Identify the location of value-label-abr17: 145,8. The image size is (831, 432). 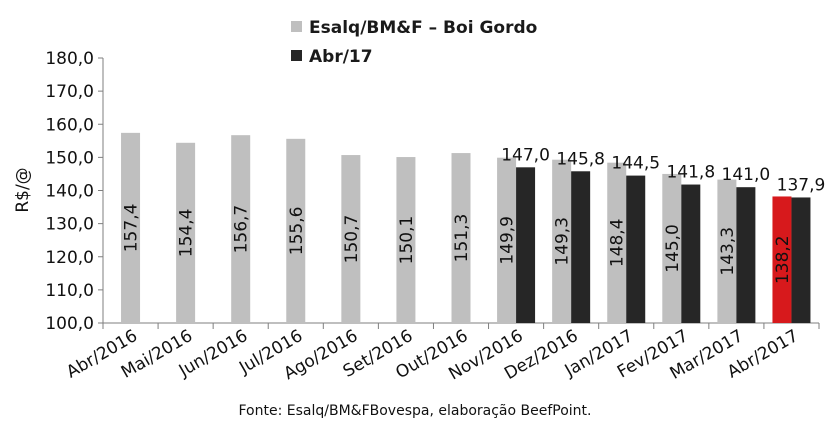
(580, 159).